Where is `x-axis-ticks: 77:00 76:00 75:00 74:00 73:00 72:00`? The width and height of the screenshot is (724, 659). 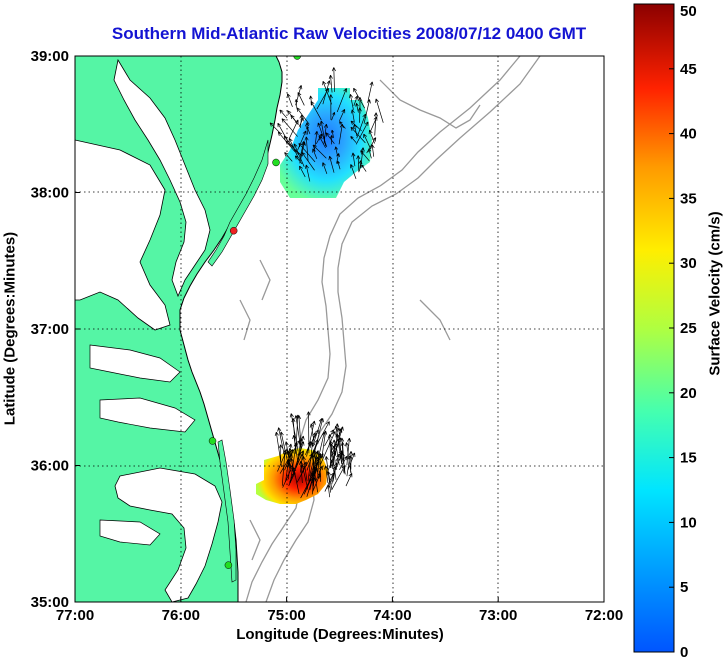
x-axis-ticks: 77:00 76:00 75:00 74:00 73:00 72:00 is located at coordinates (339, 610).